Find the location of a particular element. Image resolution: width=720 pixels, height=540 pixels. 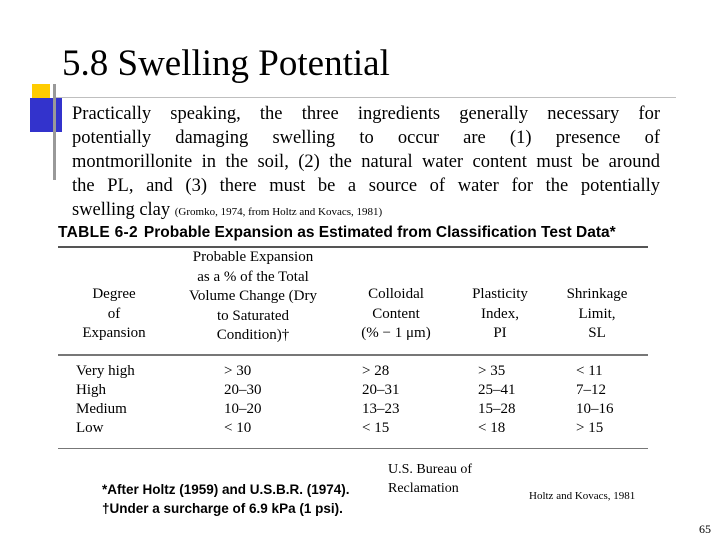

table-cell: Low is located at coordinates (90, 427).